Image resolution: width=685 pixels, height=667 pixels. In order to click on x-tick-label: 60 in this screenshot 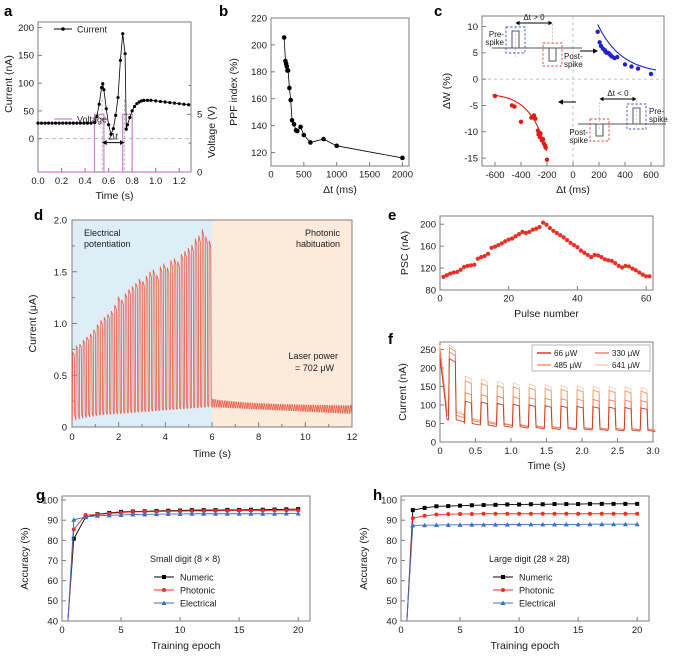, I will do `click(646, 299)`.